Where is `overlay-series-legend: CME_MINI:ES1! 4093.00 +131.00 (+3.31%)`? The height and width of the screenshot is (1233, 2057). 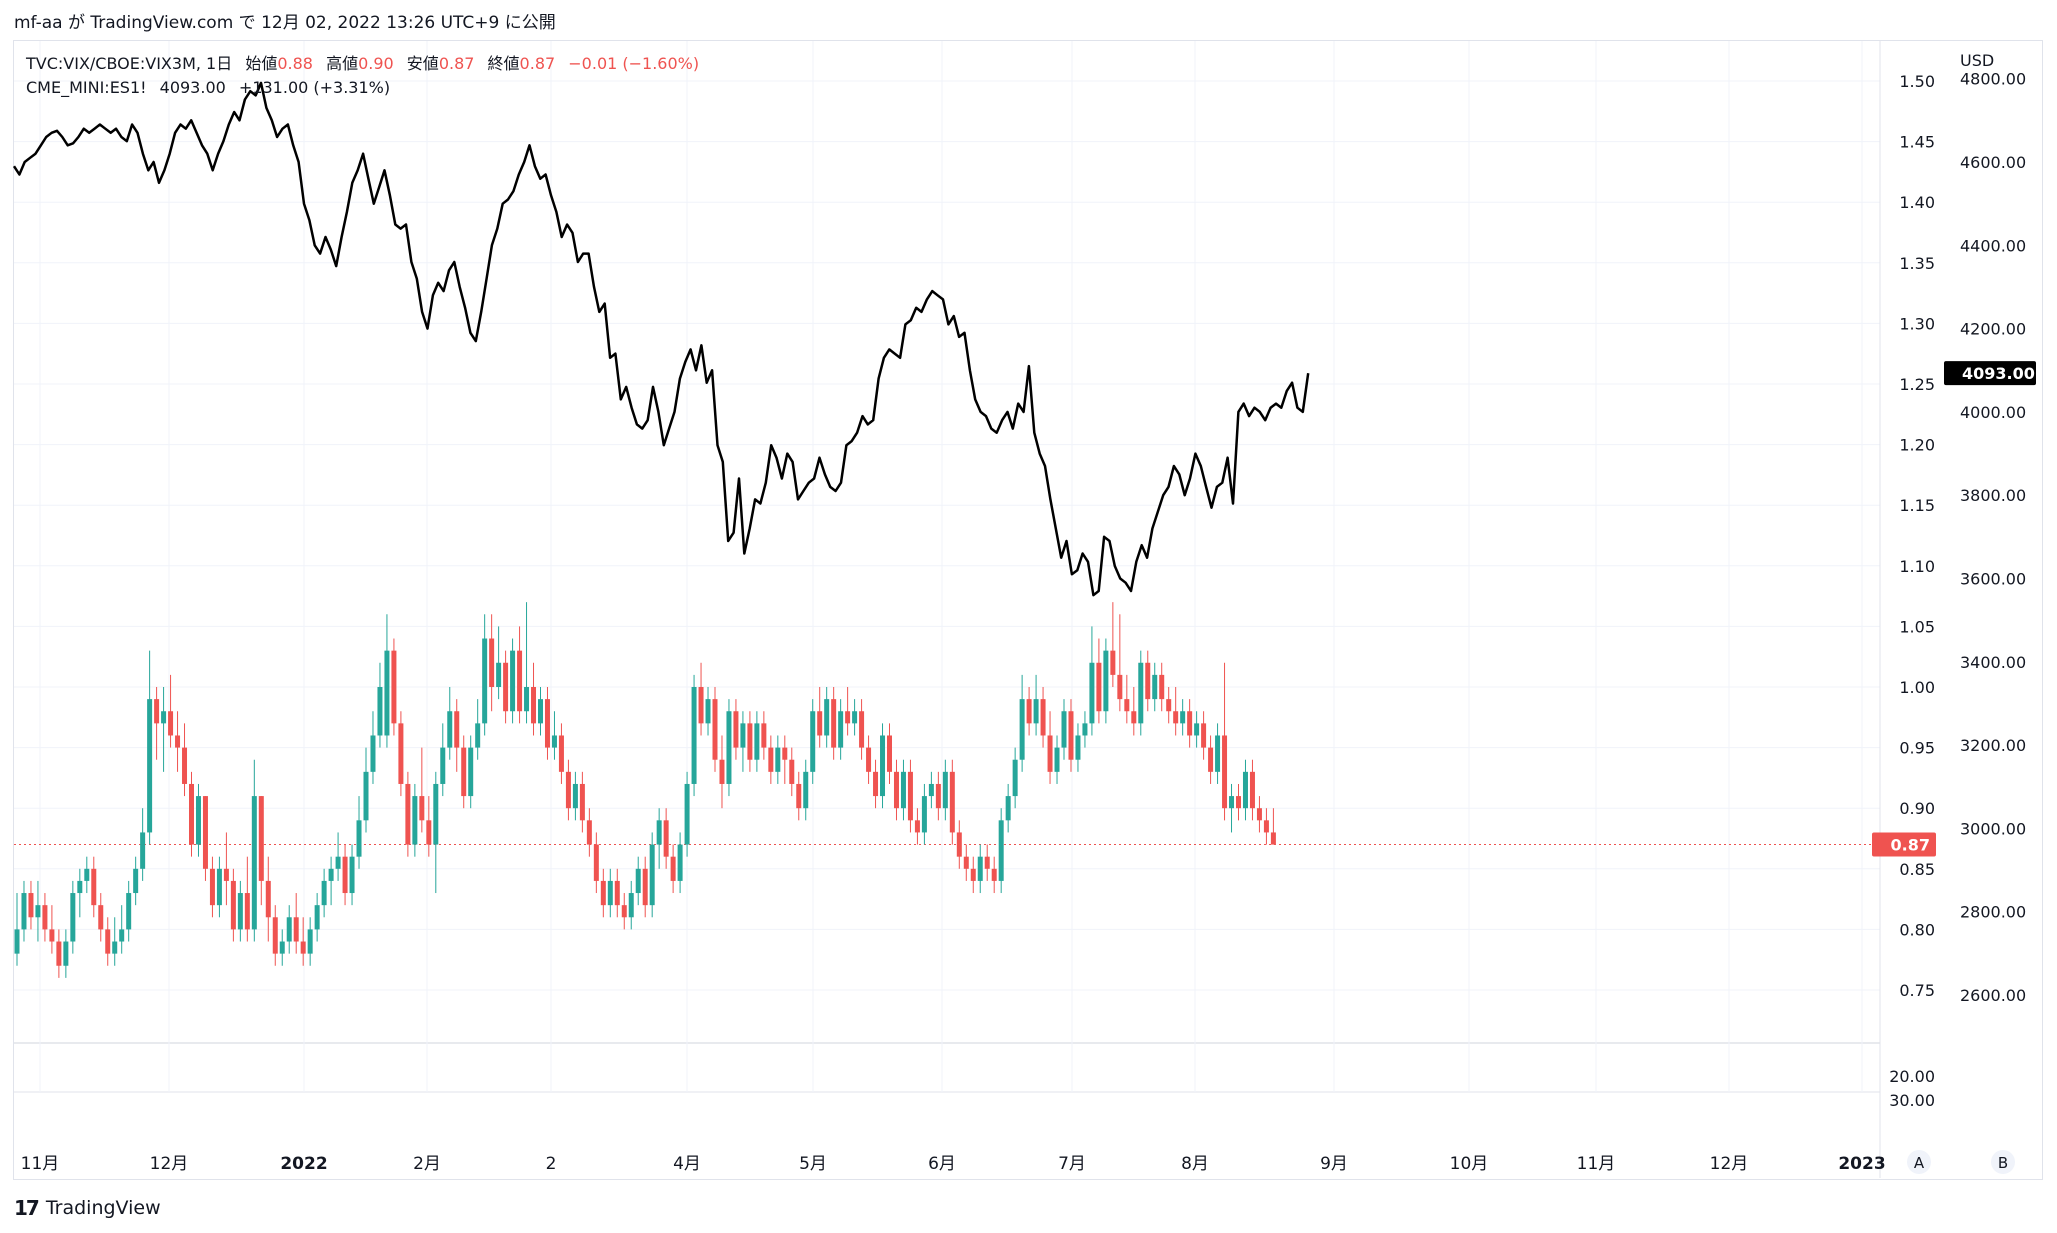 overlay-series-legend: CME_MINI:ES1! 4093.00 +131.00 (+3.31%) is located at coordinates (362, 88).